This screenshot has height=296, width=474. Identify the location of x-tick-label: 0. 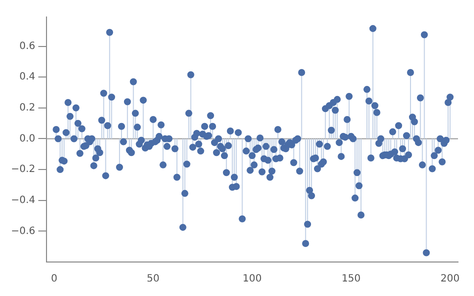
(54, 279).